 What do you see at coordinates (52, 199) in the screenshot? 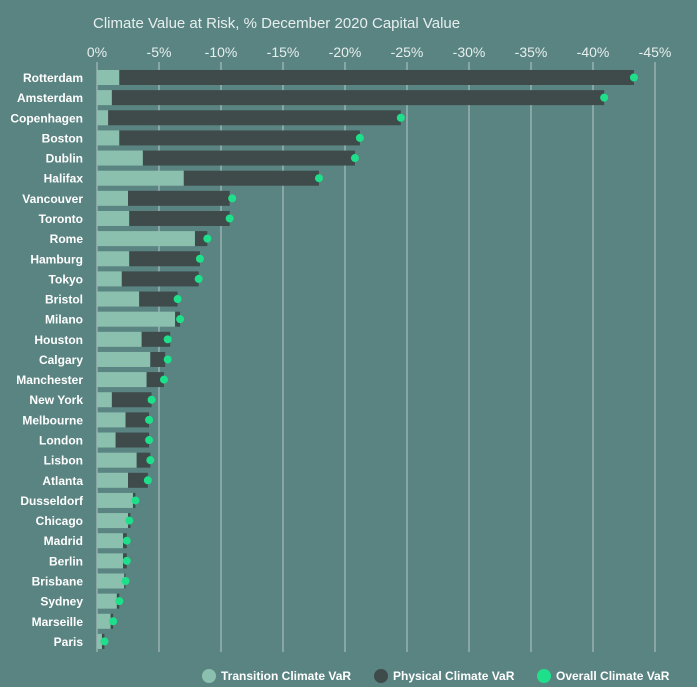
I see `category-label: Vancouver` at bounding box center [52, 199].